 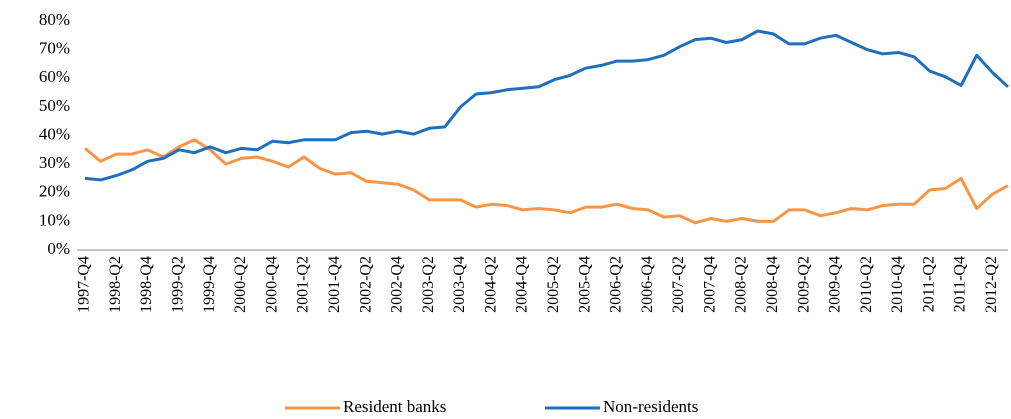 I want to click on x-tick-label: 1998-Q2, so click(x=115, y=284).